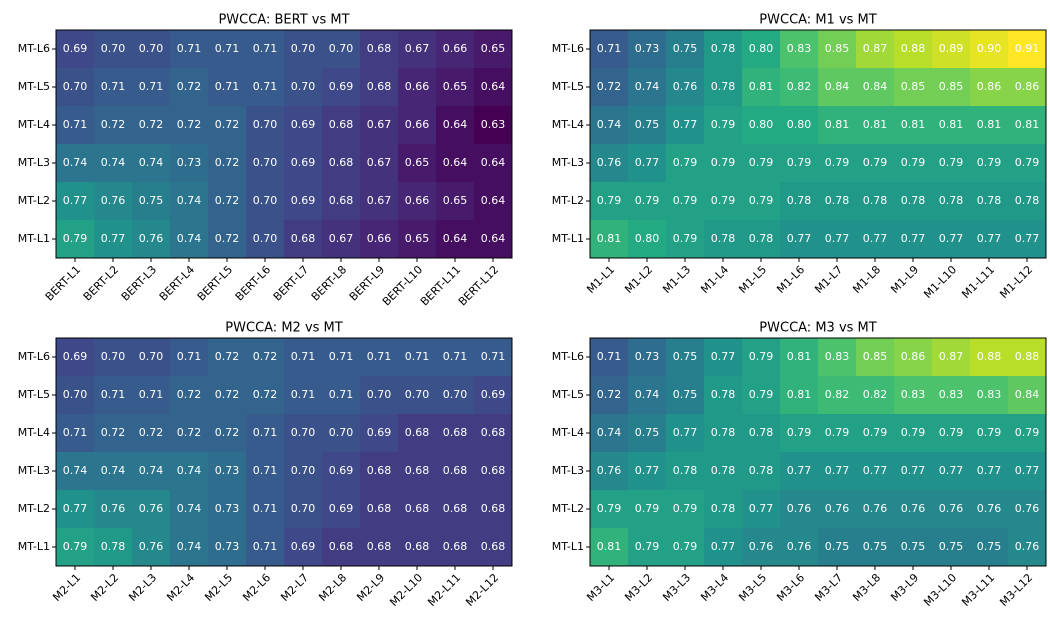  What do you see at coordinates (493, 162) in the screenshot?
I see `cell-label: 0.64` at bounding box center [493, 162].